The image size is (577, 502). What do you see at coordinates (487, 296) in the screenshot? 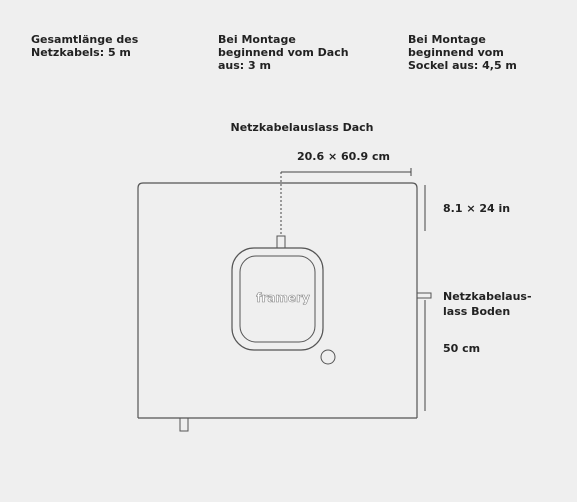
I see `bottom-outlet-label: Netzkabelaus-` at bounding box center [487, 296].